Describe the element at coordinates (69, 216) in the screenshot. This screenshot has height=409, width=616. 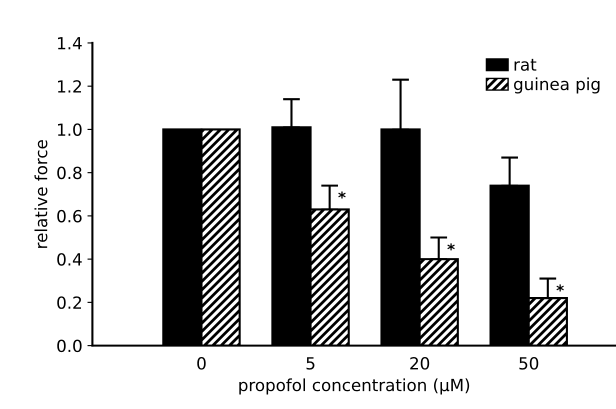
I see `y-tick-label: 0.6` at that location.